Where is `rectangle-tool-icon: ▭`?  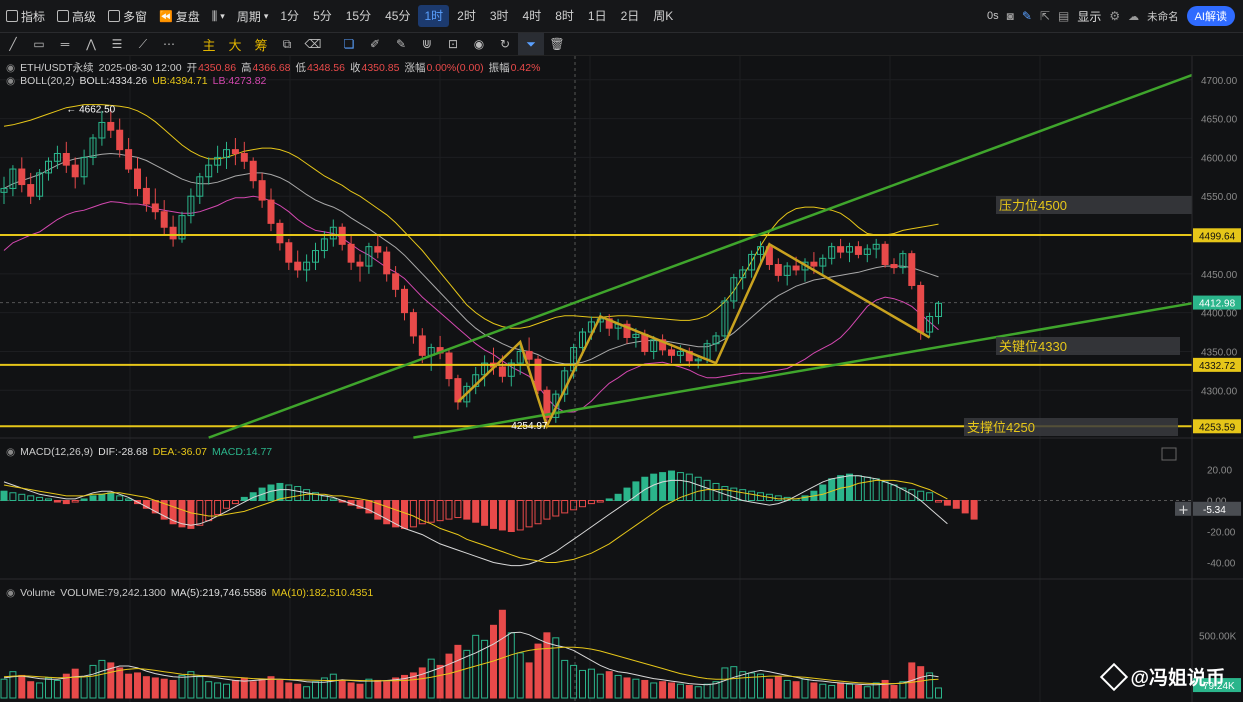
rectangle-tool-icon: ▭ is located at coordinates (39, 44).